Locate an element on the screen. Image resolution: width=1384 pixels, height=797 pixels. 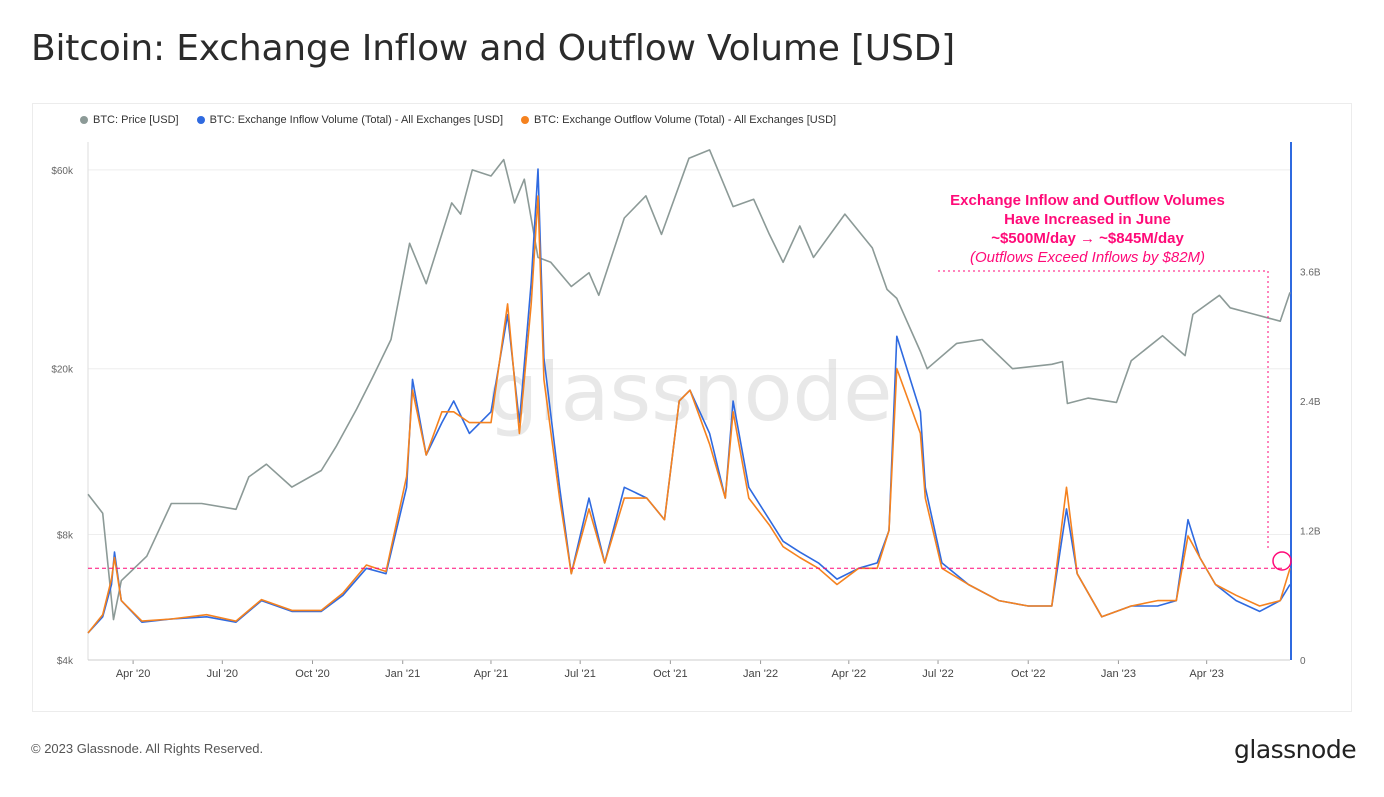
x-tick-label: Apr '23 is located at coordinates (1206, 674).